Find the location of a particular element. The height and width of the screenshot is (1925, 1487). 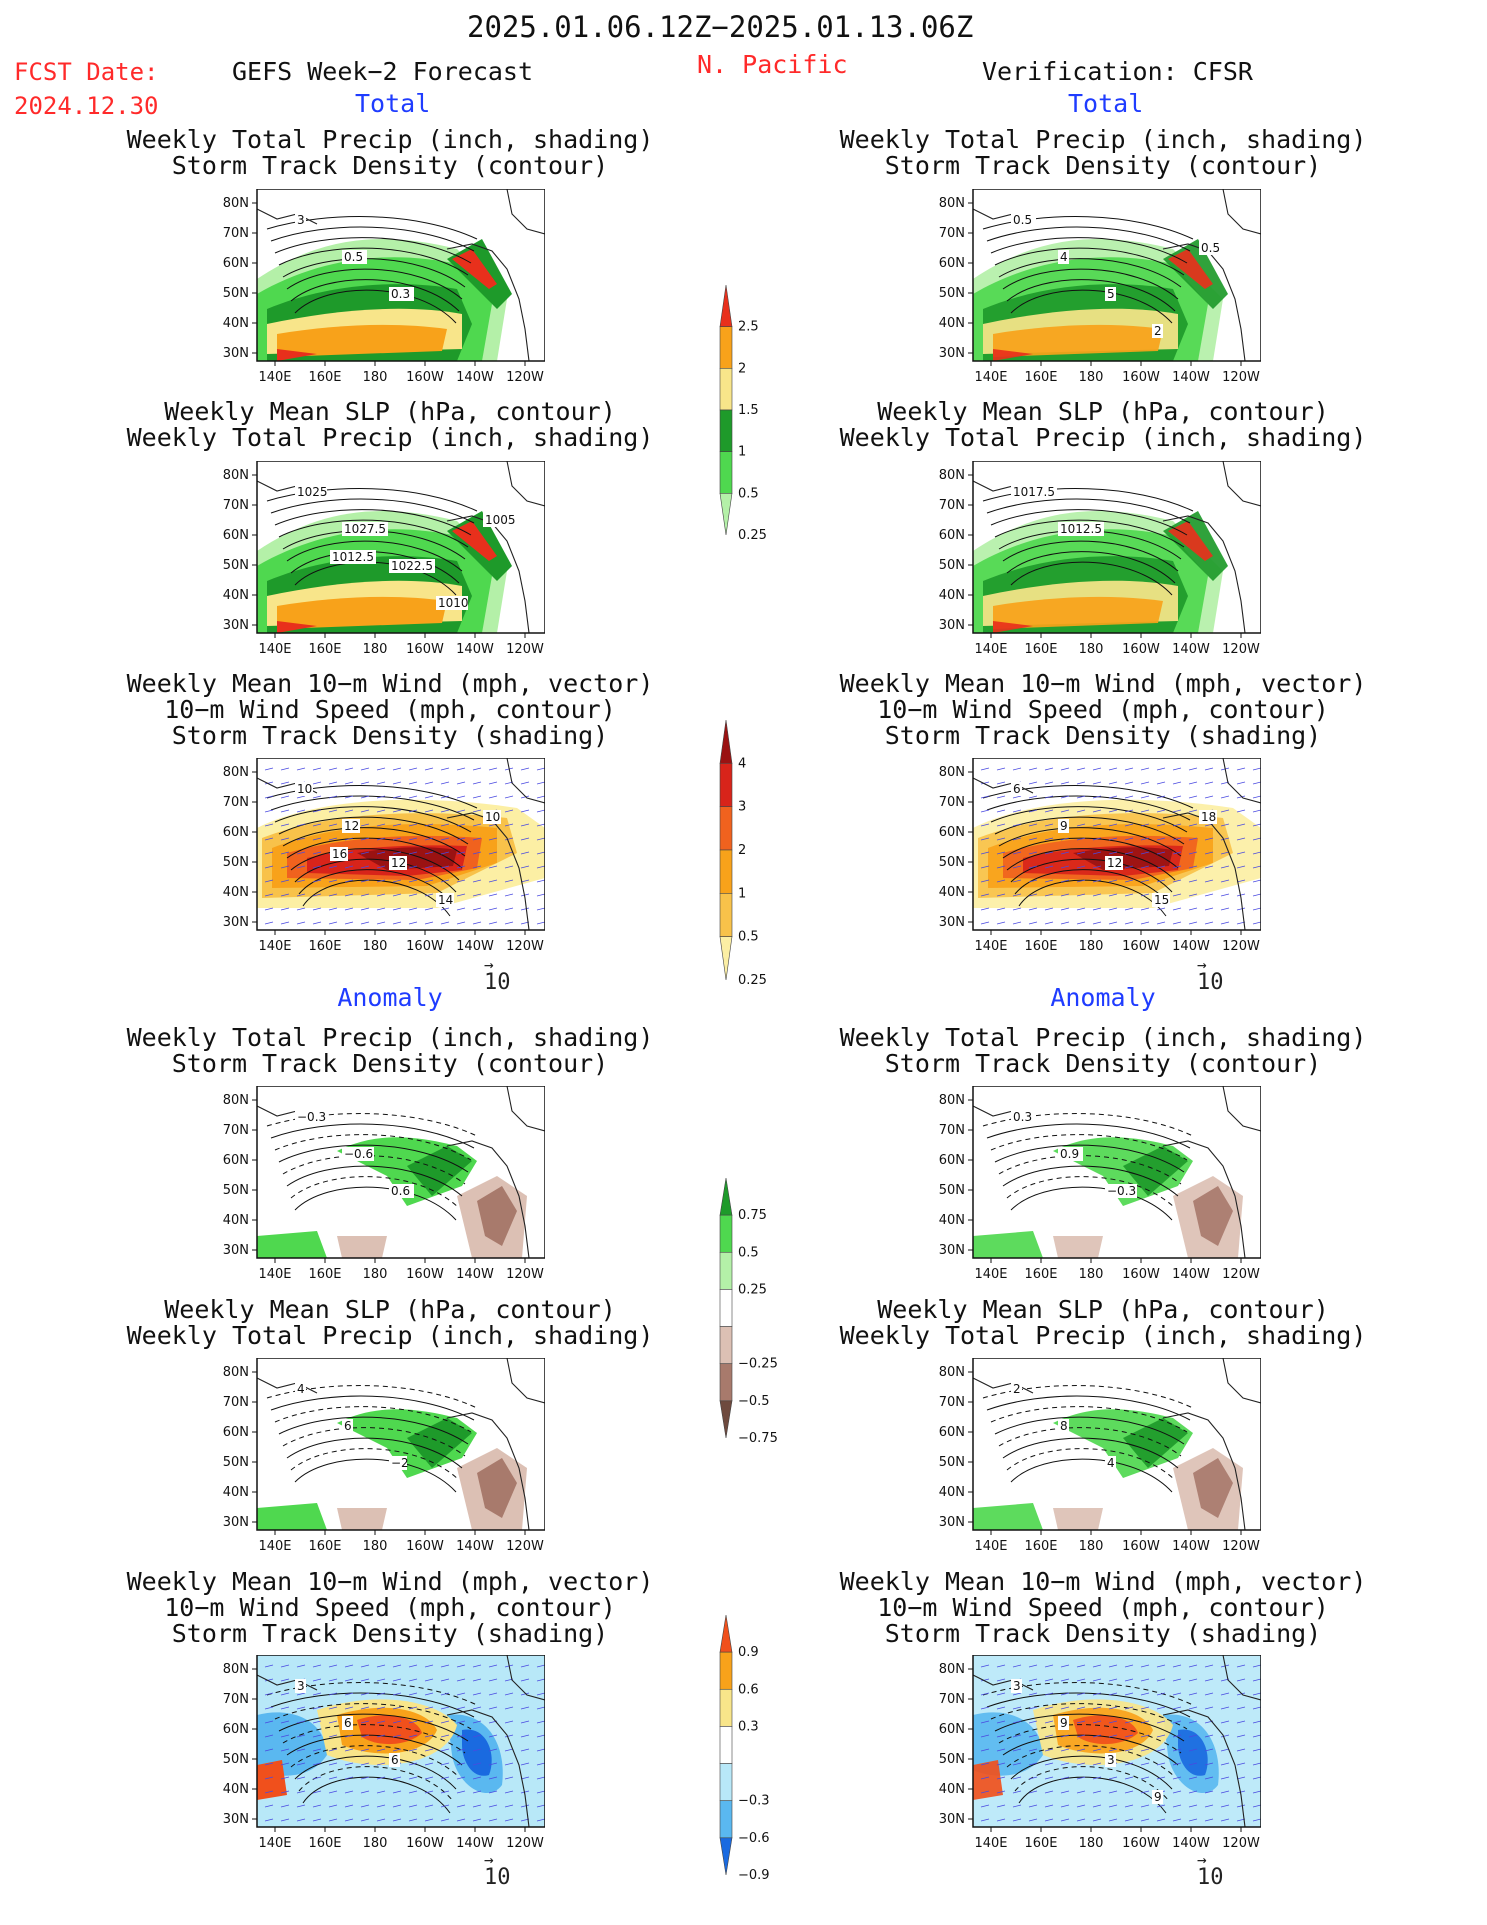

colorbar-label: −0.6 is located at coordinates (754, 1838).